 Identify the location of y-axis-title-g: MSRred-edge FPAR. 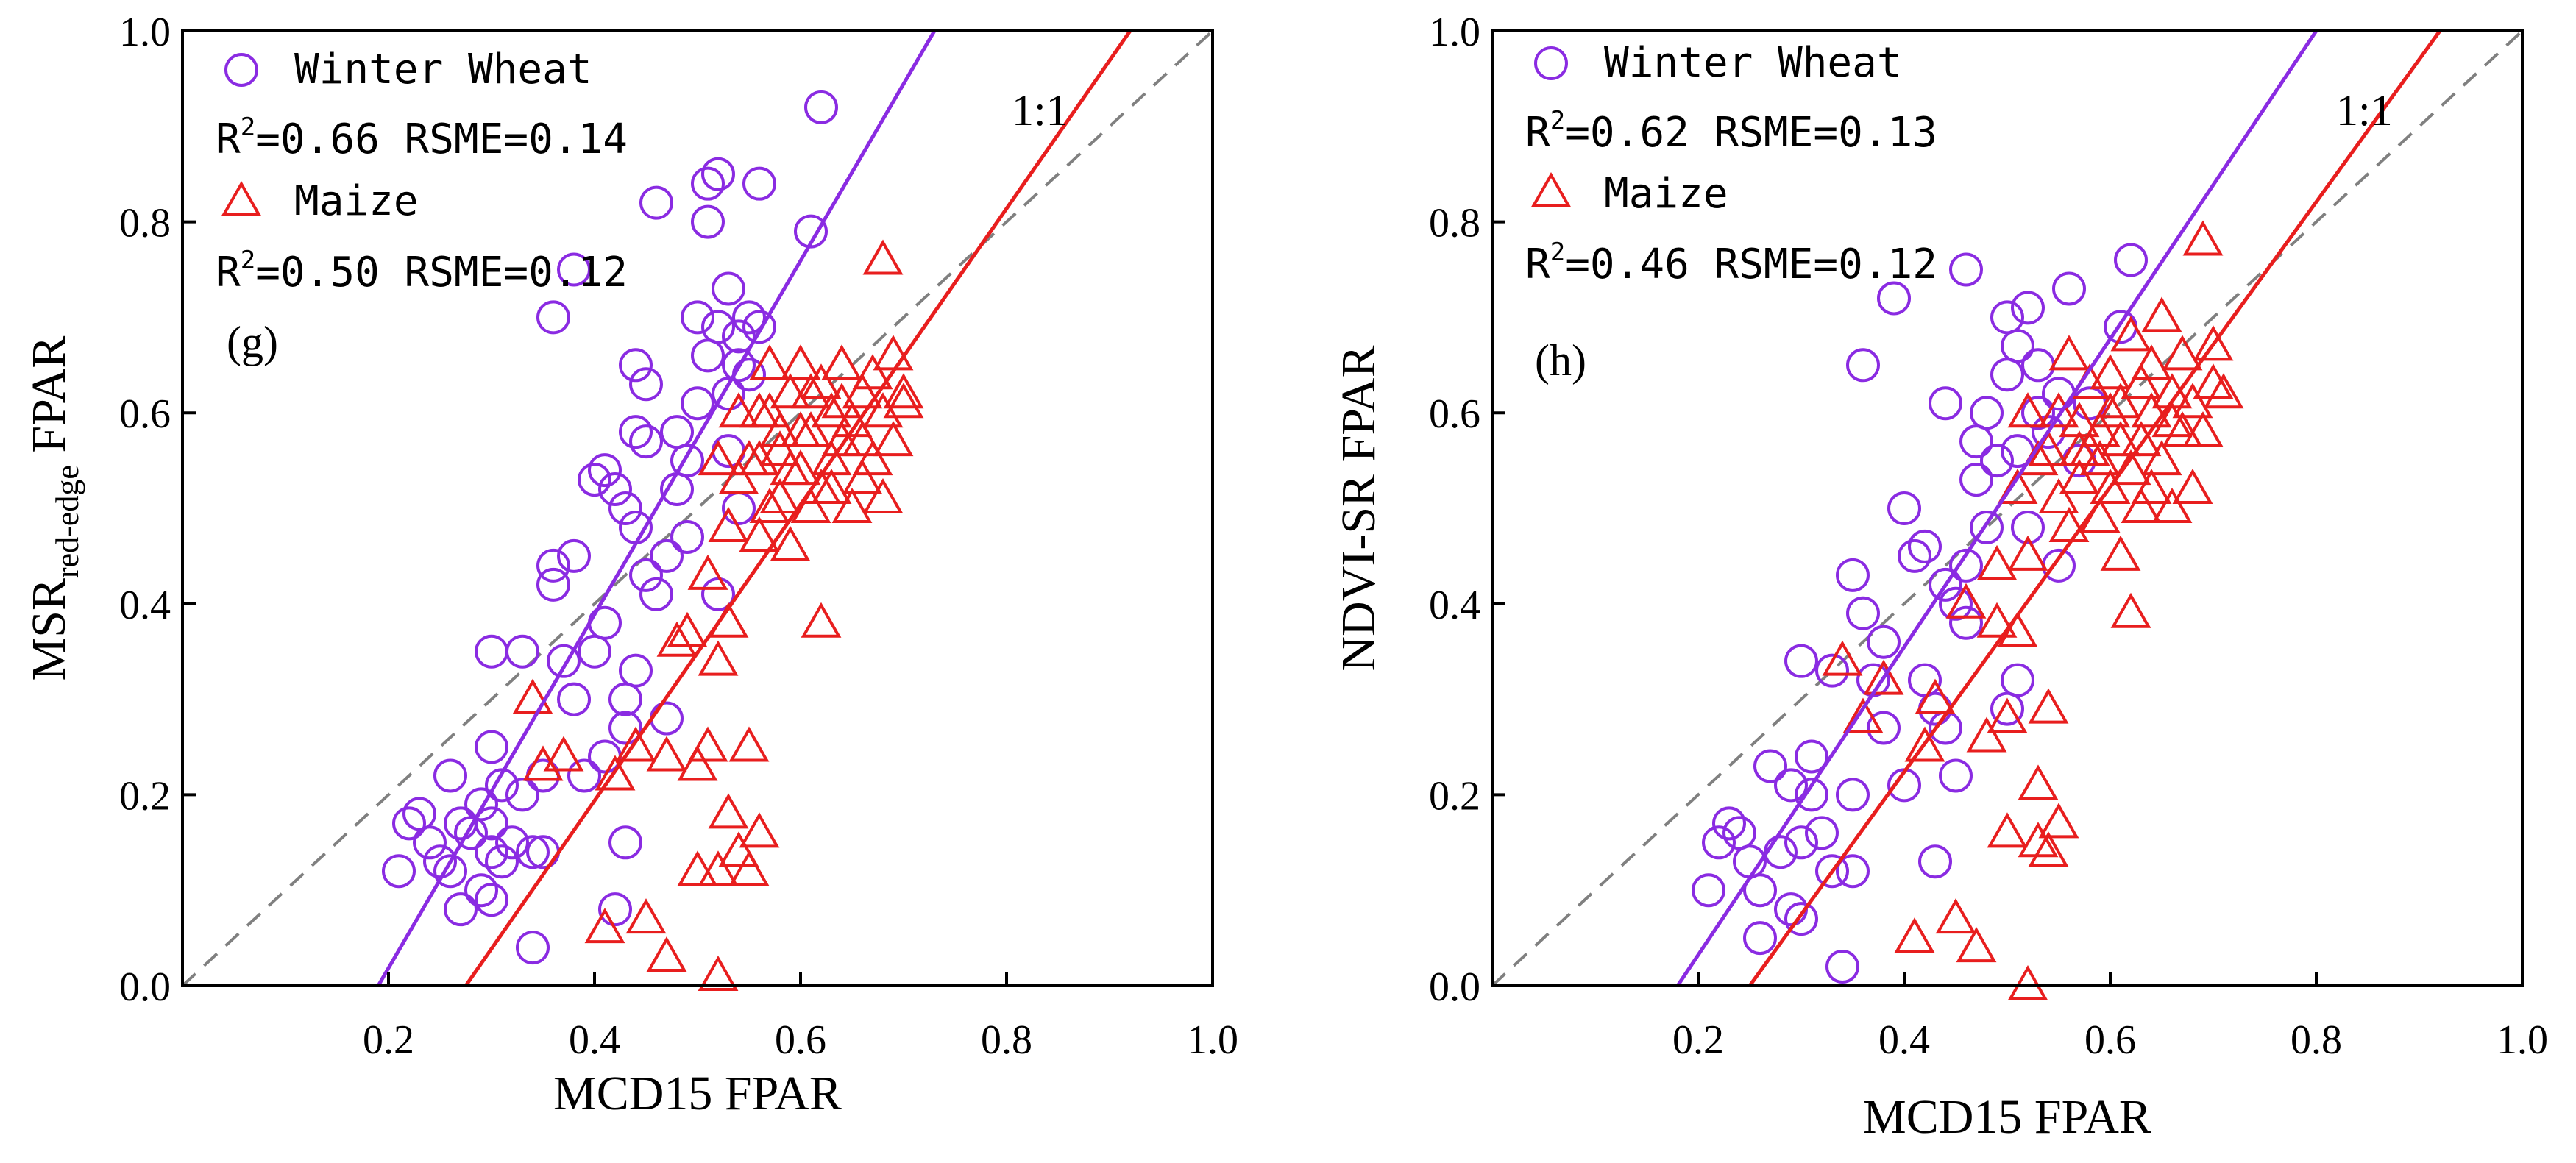
(53, 508).